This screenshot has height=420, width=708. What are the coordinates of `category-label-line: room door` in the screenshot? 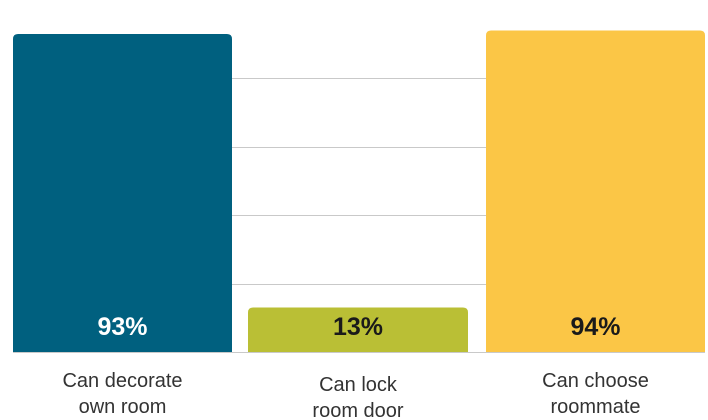 It's located at (357, 410).